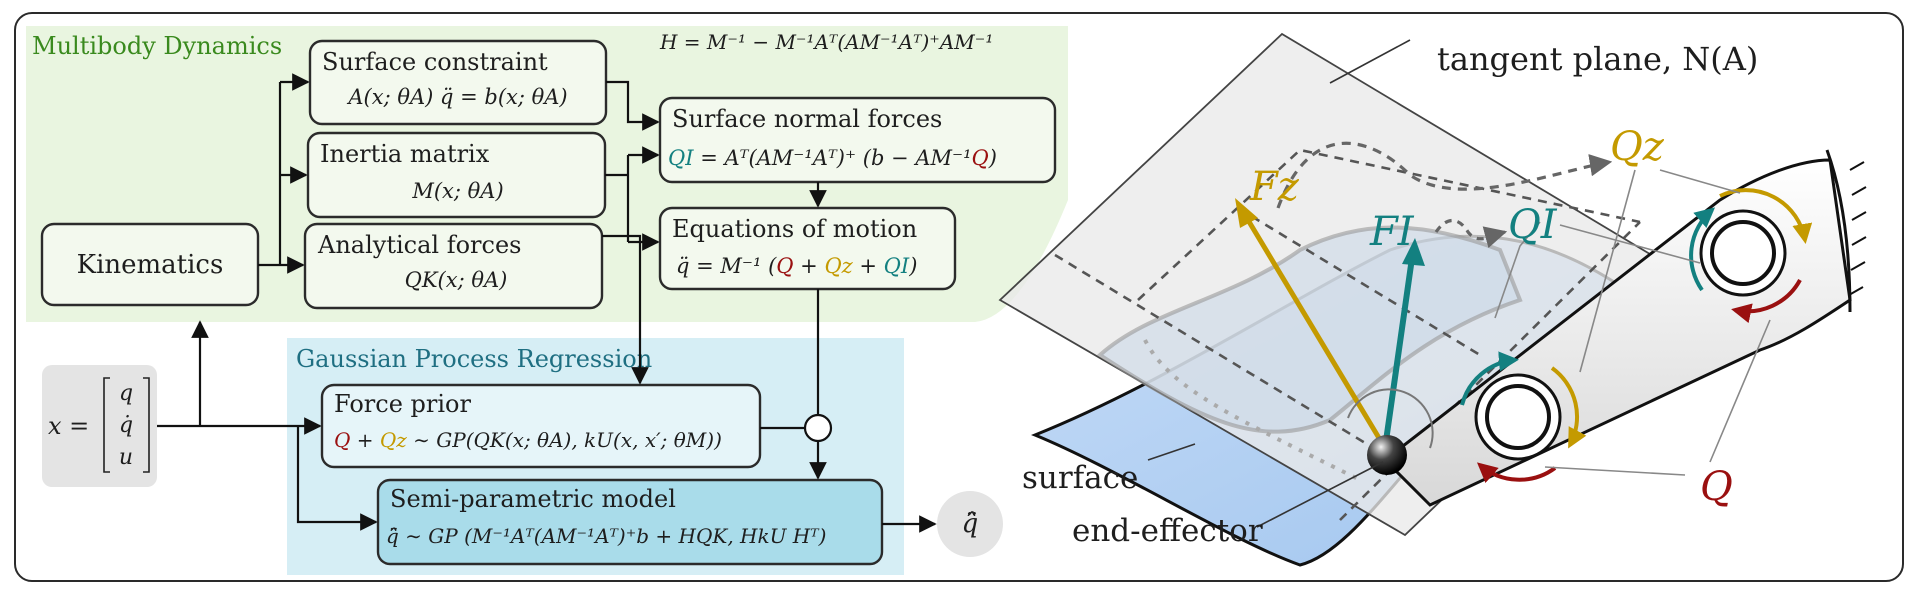 The image size is (1920, 595). I want to click on kinematics-label: Kinematics, so click(150, 265).